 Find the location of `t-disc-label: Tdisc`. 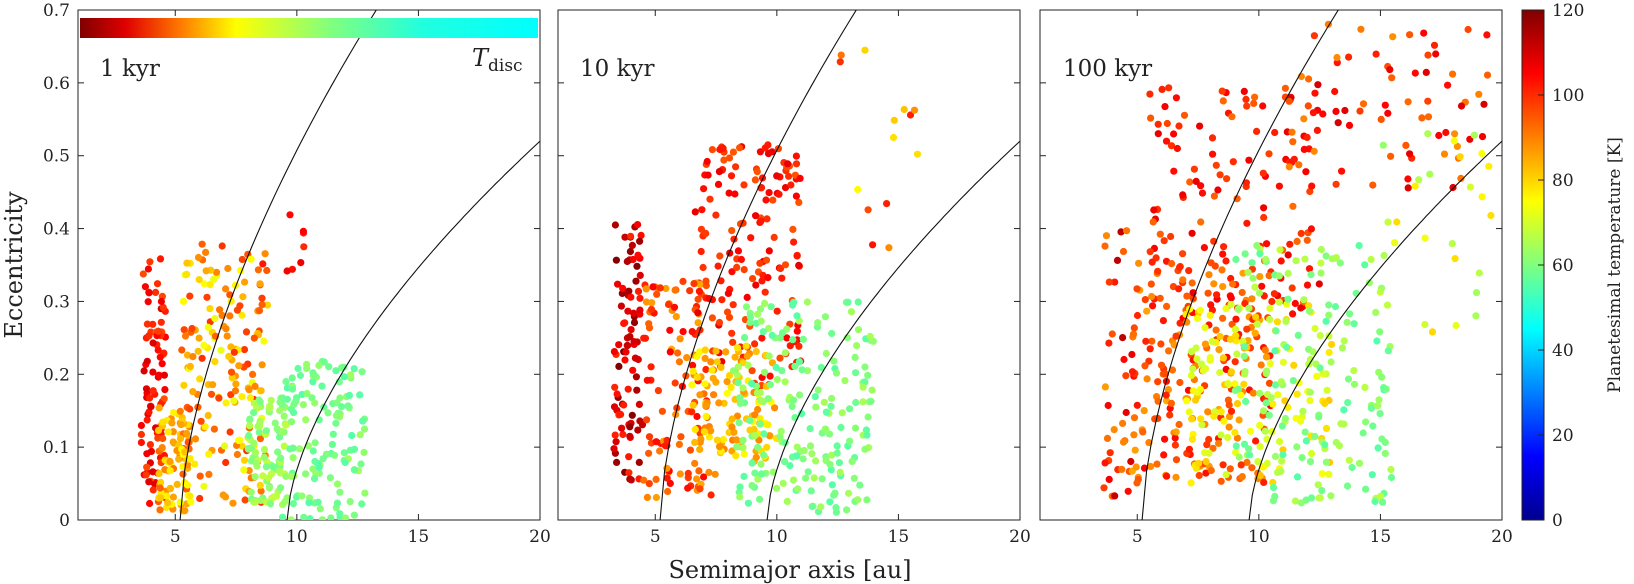

t-disc-label: Tdisc is located at coordinates (497, 60).